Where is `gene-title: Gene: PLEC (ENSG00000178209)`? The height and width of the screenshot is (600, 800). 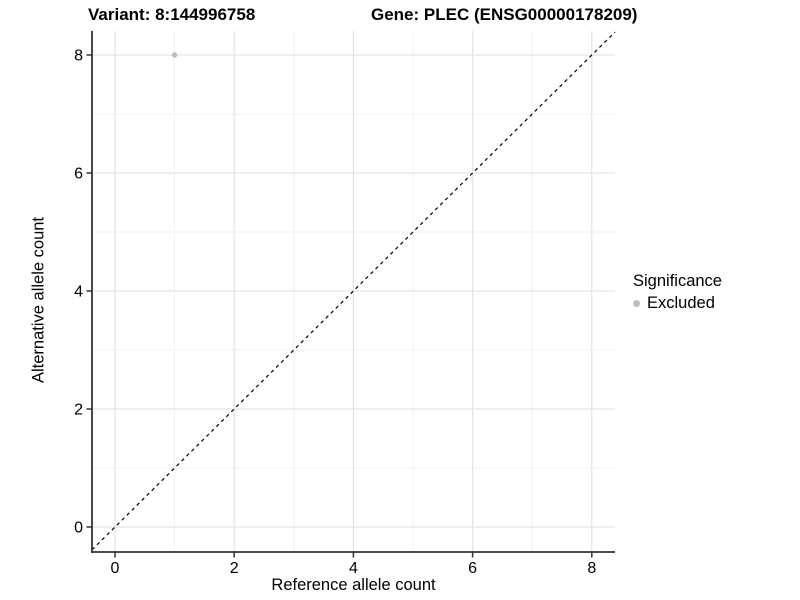 gene-title: Gene: PLEC (ENSG00000178209) is located at coordinates (504, 14).